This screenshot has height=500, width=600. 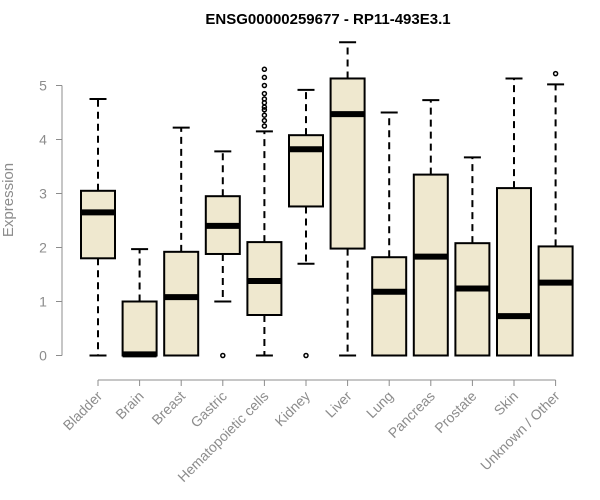 I want to click on x-tick-label: Unknown / Other, so click(x=520, y=431).